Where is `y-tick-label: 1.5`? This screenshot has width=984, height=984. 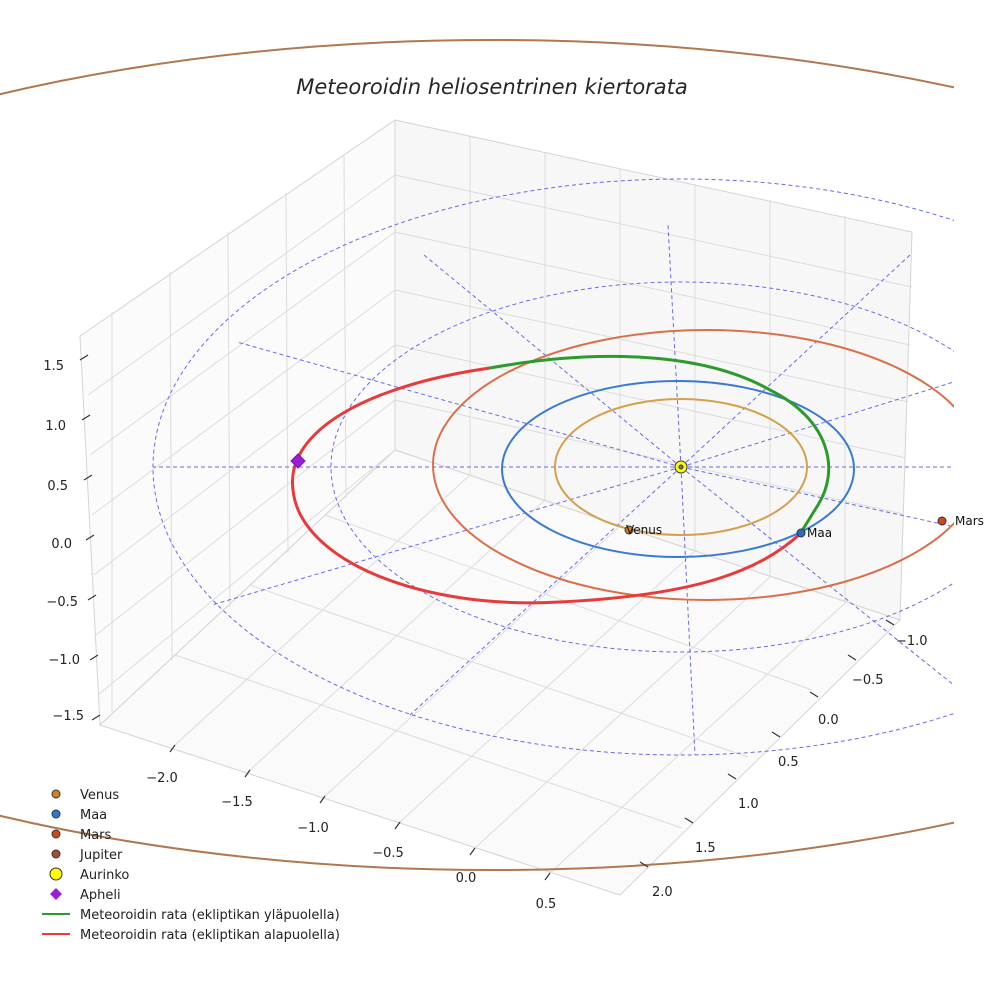 y-tick-label: 1.5 is located at coordinates (705, 848).